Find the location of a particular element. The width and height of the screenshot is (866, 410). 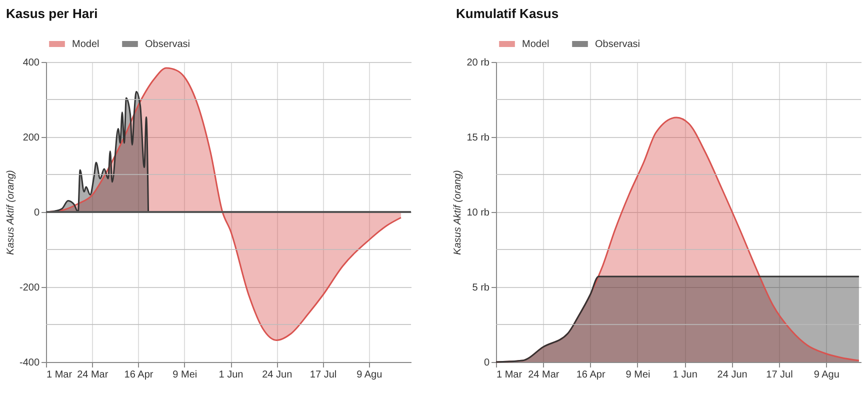

chart-title: Kumulatif Kasus is located at coordinates (507, 13).